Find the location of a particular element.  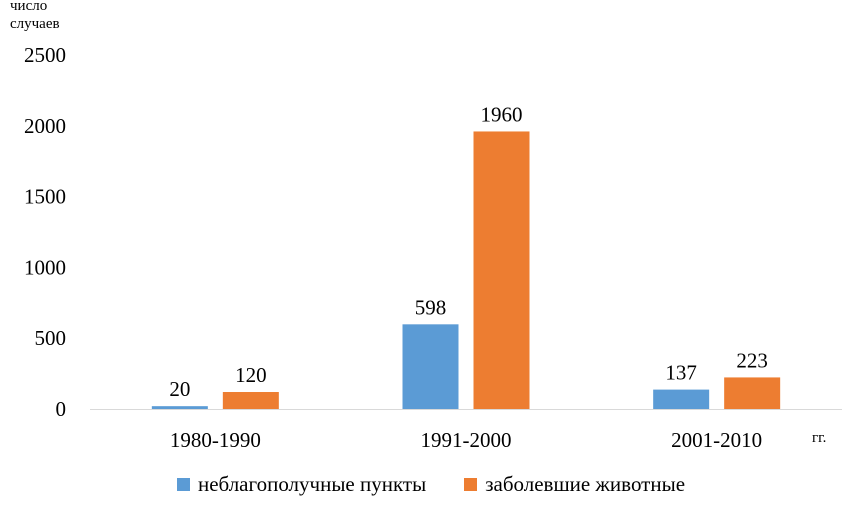

bar-s2-c2 is located at coordinates (501, 270).